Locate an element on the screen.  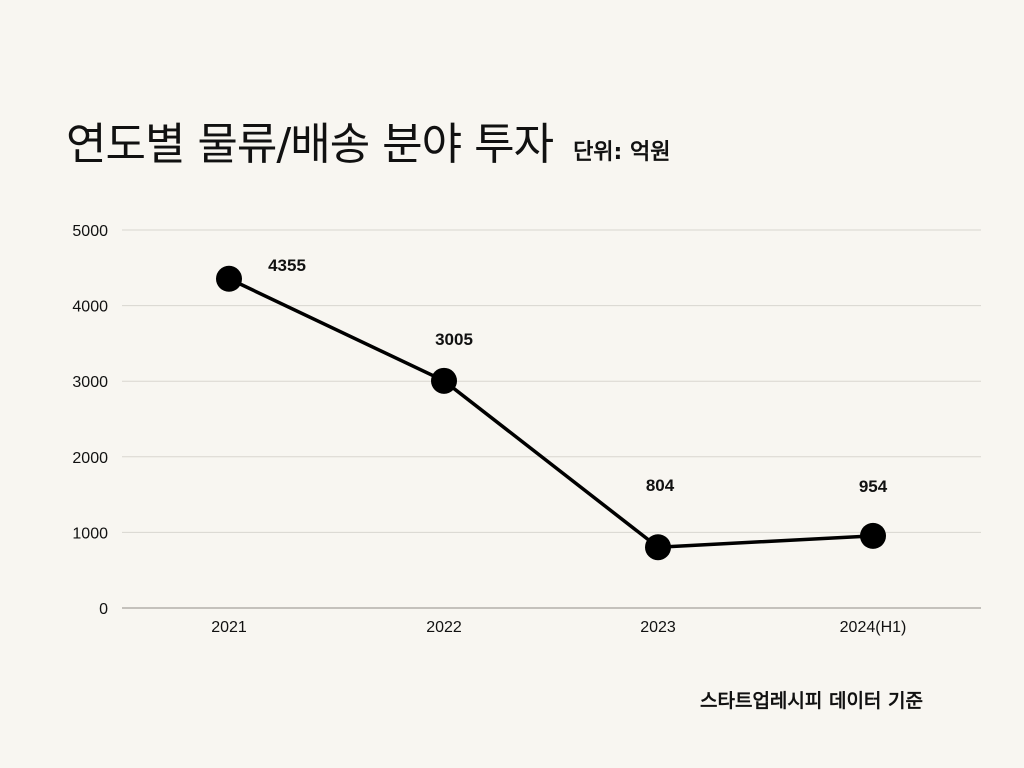
data-label: 804 is located at coordinates (660, 485).